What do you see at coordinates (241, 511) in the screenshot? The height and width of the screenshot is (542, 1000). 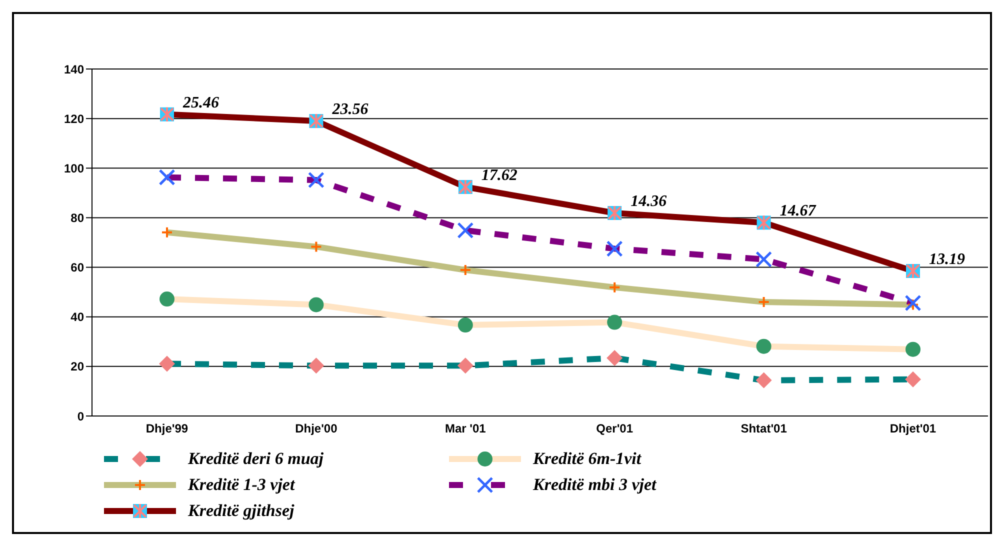 I see `legend-label: Kreditë gjithsej` at bounding box center [241, 511].